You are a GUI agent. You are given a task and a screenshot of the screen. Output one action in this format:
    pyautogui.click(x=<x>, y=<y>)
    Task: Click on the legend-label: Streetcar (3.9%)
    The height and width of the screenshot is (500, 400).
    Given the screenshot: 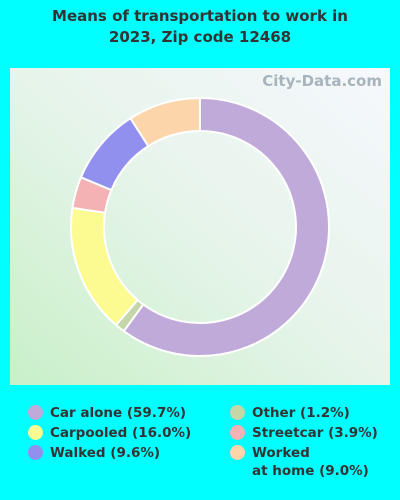 What is the action you would take?
    pyautogui.click(x=315, y=433)
    